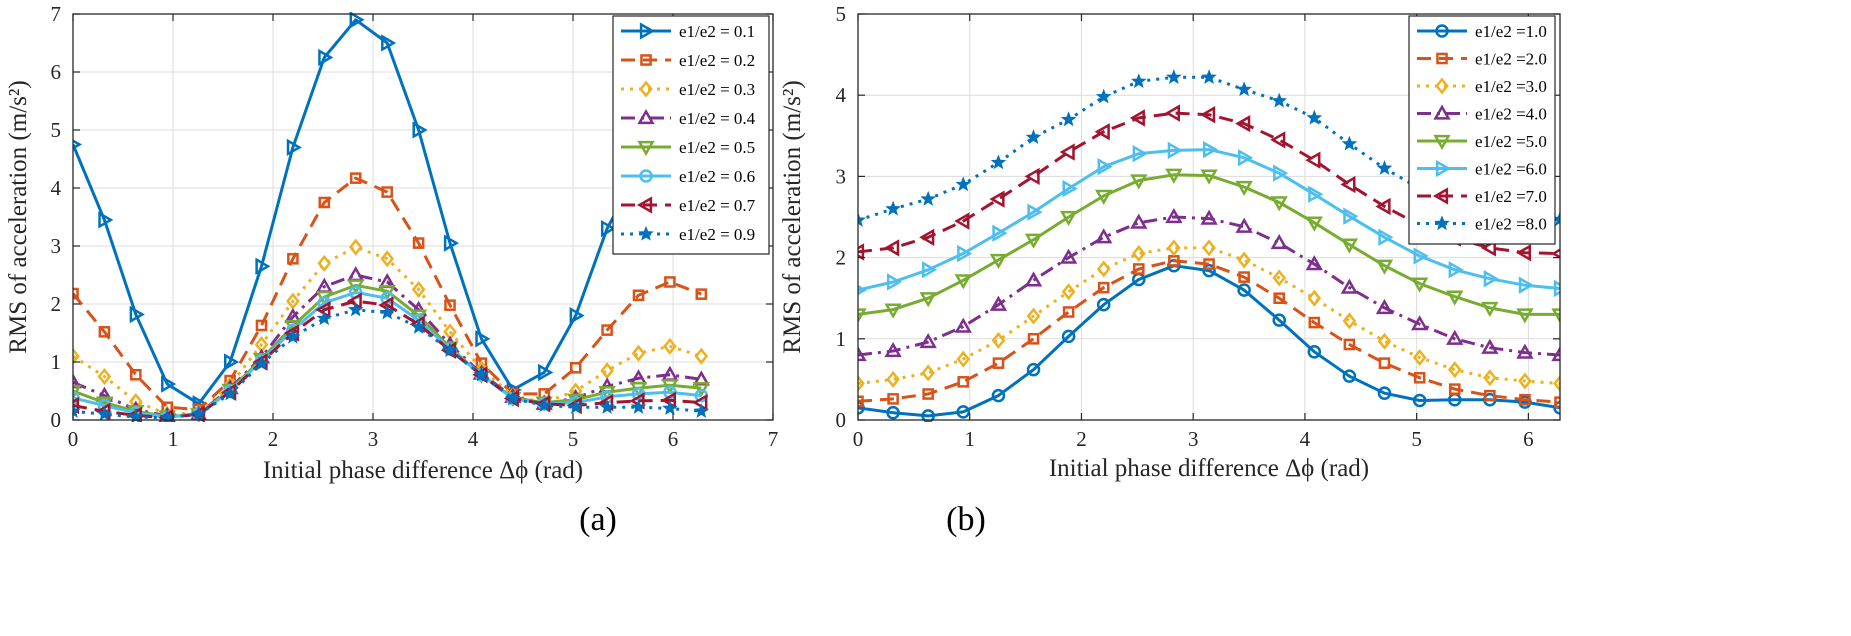  What do you see at coordinates (1511, 224) in the screenshot?
I see `legend-label: e1/e2 =8.0` at bounding box center [1511, 224].